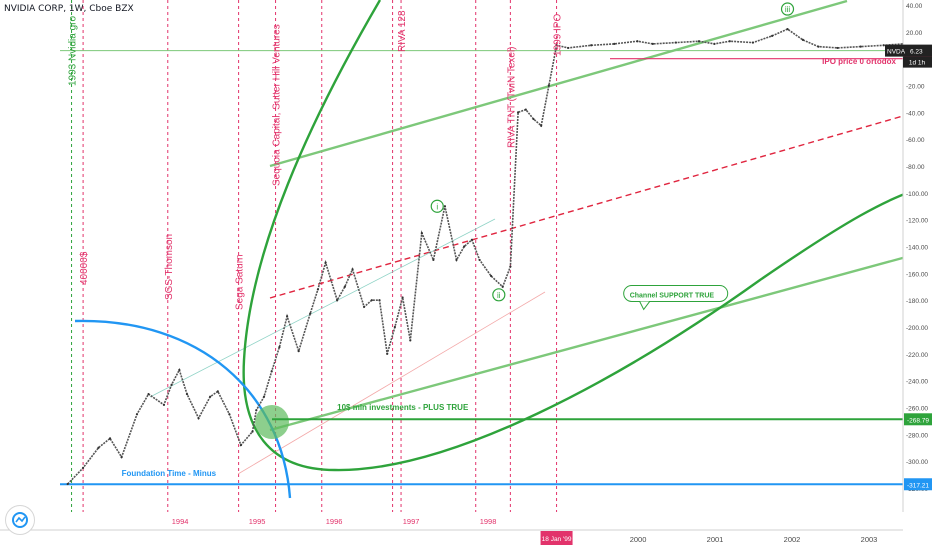 The height and width of the screenshot is (550, 932). What do you see at coordinates (792, 539) in the screenshot?
I see `x-tick-label: 2002` at bounding box center [792, 539].